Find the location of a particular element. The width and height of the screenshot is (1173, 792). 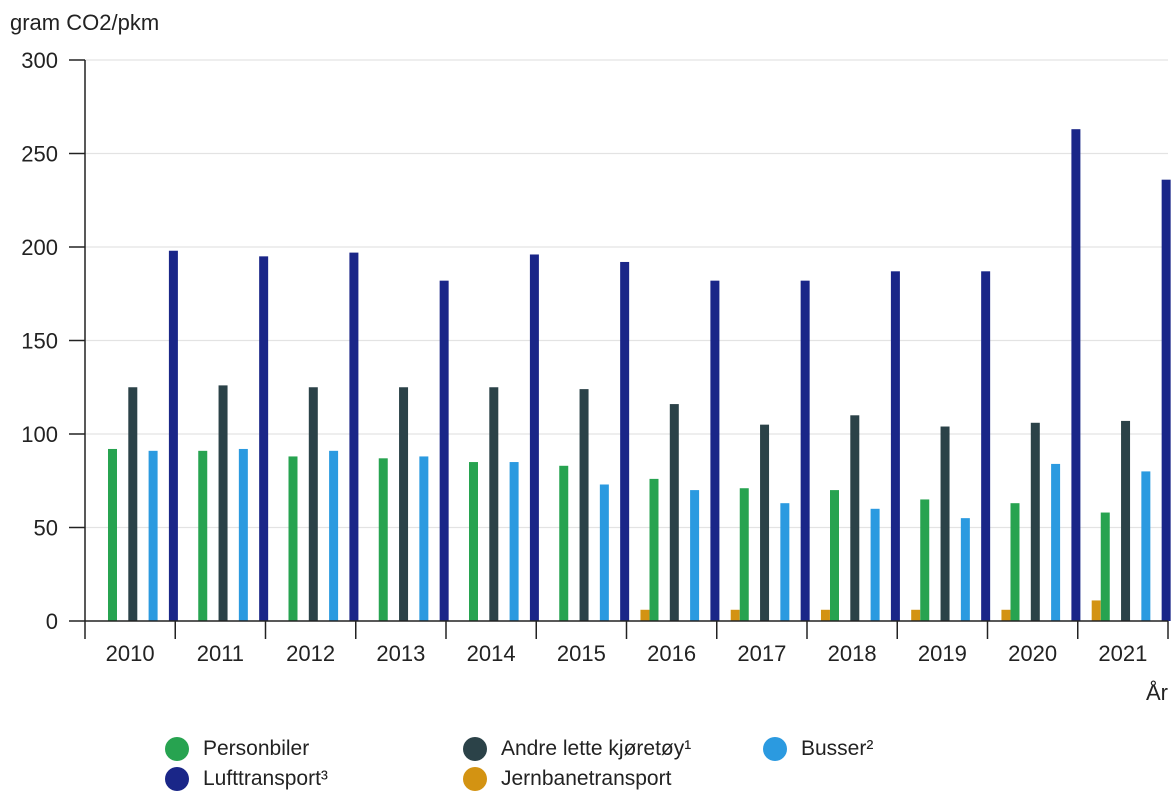

bar-lufttransport-2020 is located at coordinates (1076, 375).